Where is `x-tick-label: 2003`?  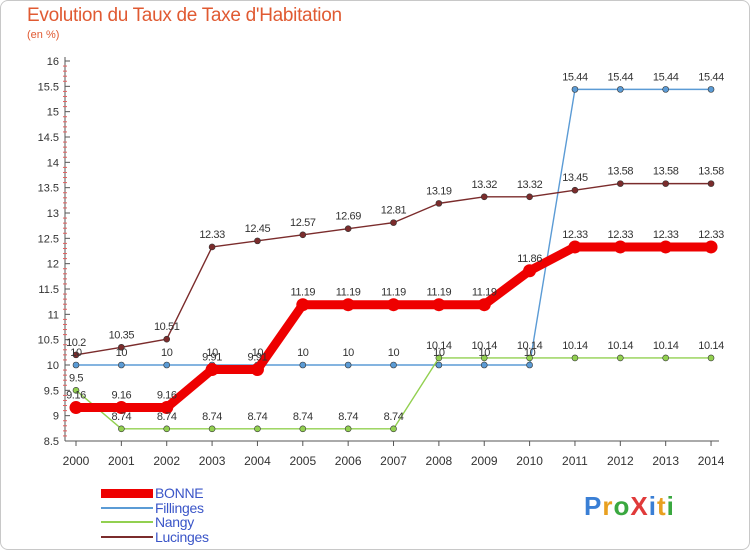
x-tick-label: 2003 is located at coordinates (212, 461).